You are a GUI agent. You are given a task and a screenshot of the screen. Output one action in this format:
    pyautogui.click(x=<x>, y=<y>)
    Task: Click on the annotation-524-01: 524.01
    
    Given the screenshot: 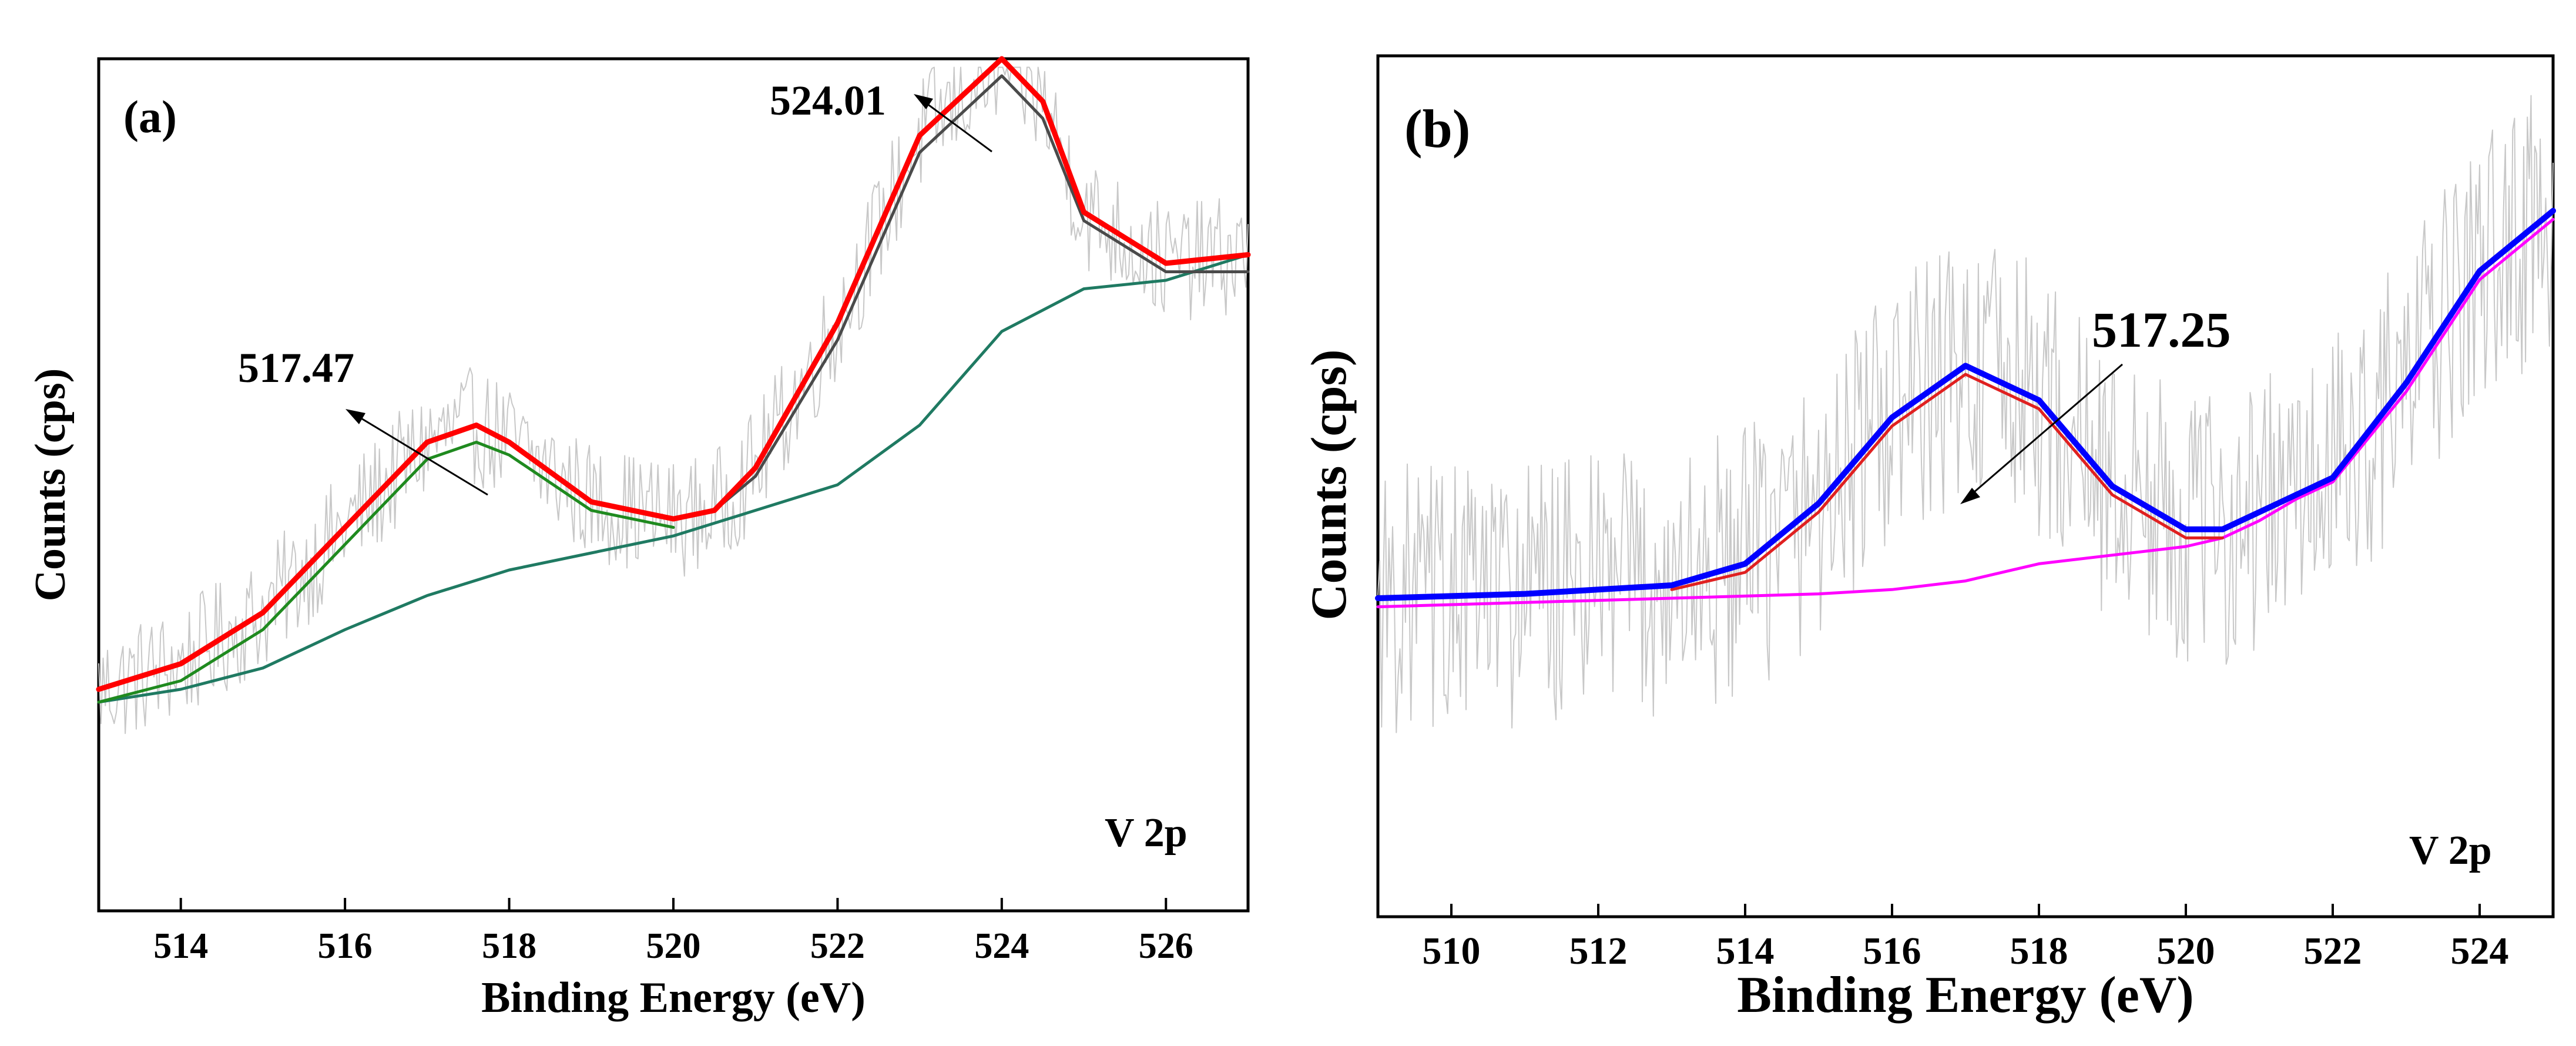 What is the action you would take?
    pyautogui.click(x=828, y=100)
    